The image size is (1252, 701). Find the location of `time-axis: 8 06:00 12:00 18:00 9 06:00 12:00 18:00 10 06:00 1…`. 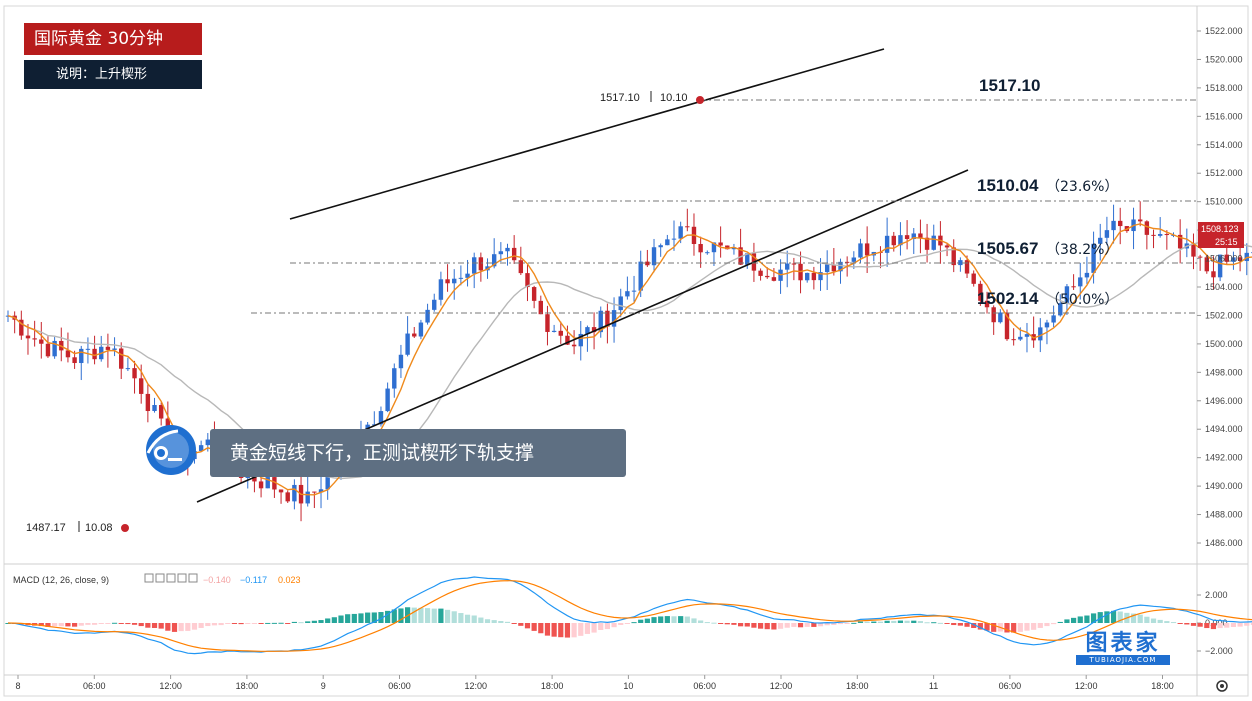

time-axis: 8 06:00 12:00 18:00 9 06:00 12:00 18:00 10 06:00 1… is located at coordinates (594, 683).